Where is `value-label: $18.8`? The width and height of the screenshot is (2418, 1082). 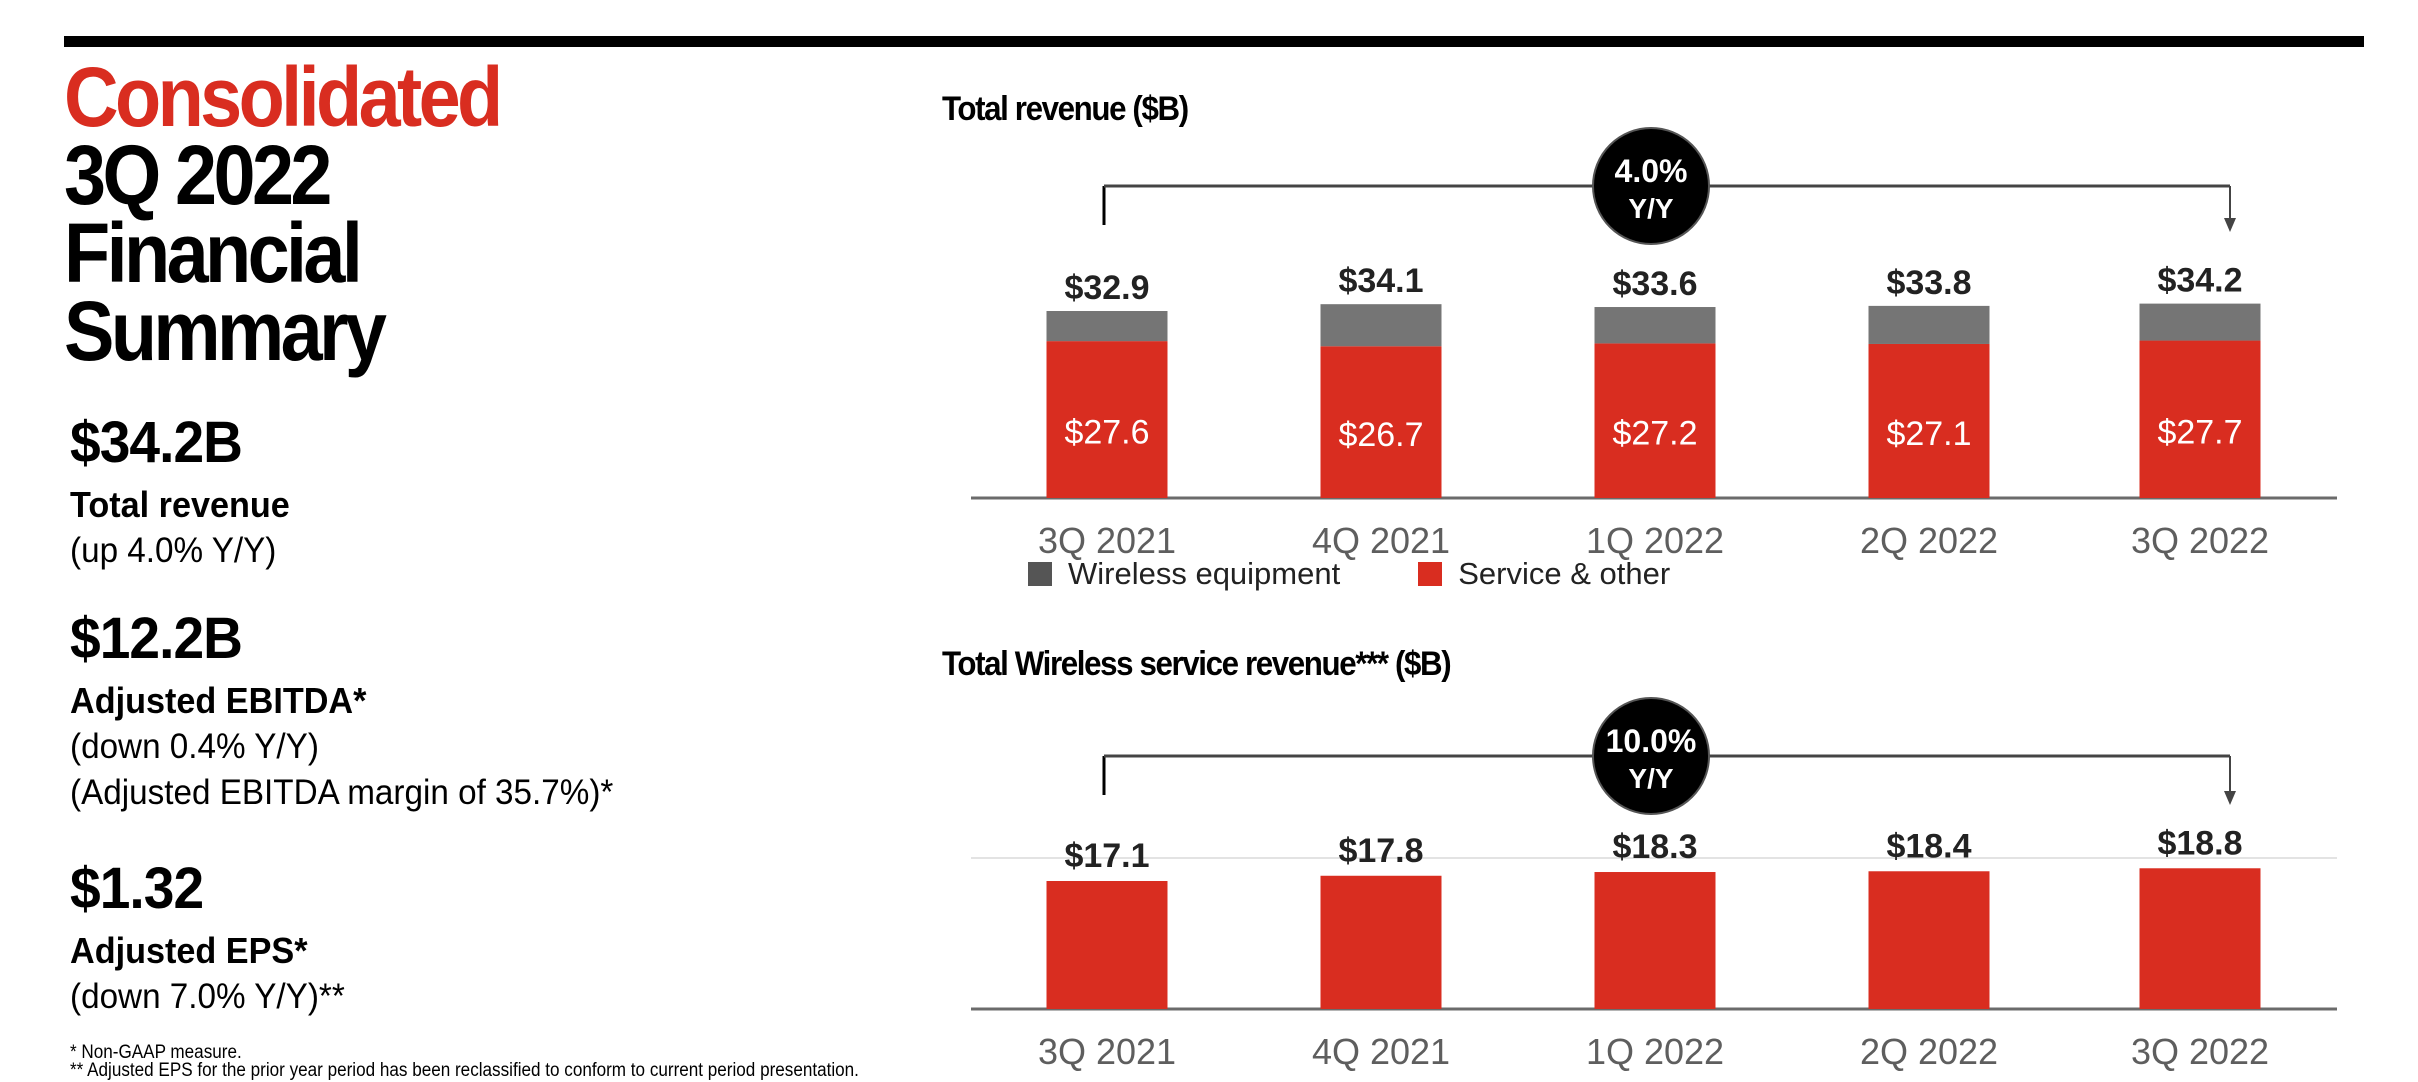 value-label: $18.8 is located at coordinates (2199, 843).